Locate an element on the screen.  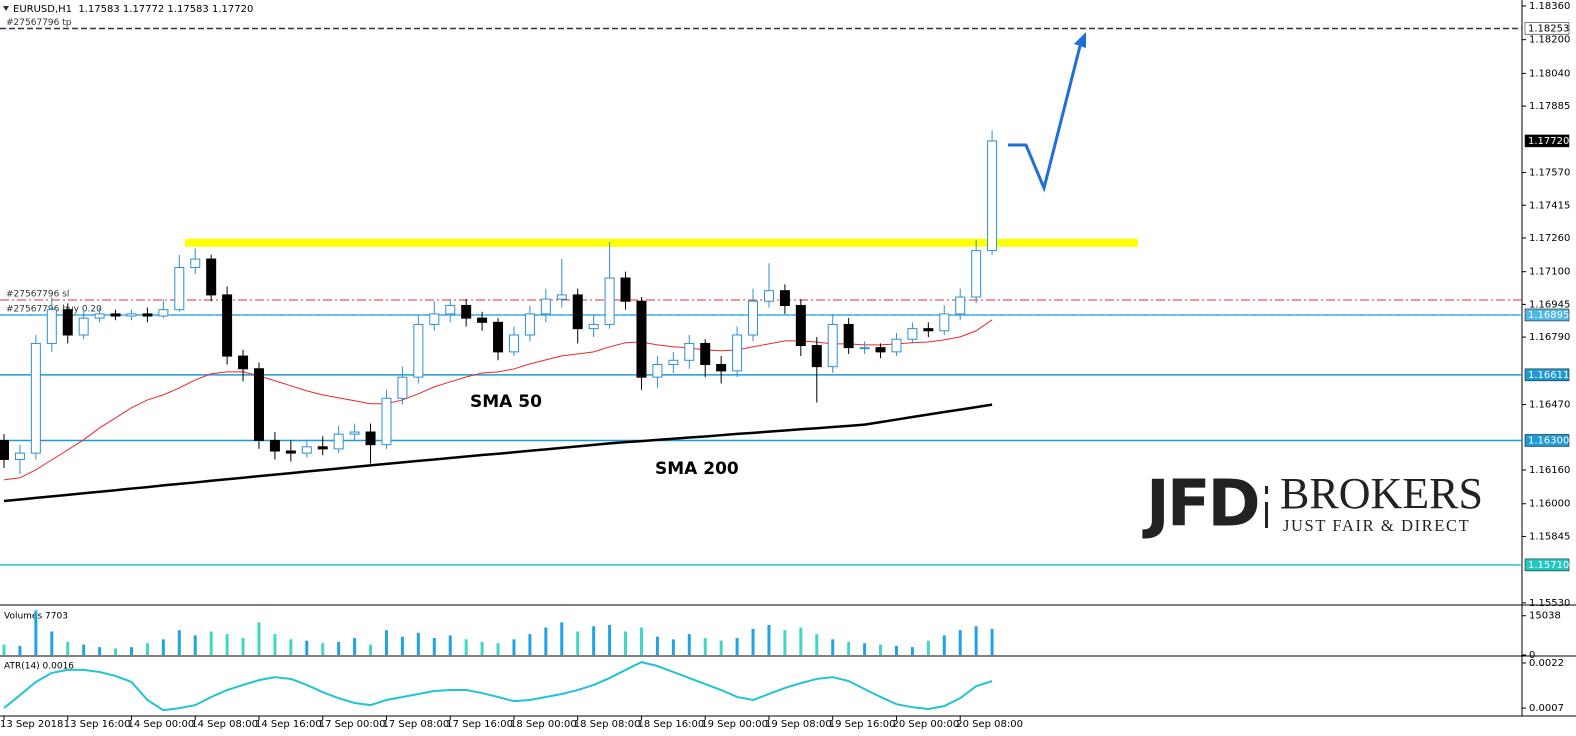
x-tick-label: 17 Sep 16:00 is located at coordinates (479, 724).